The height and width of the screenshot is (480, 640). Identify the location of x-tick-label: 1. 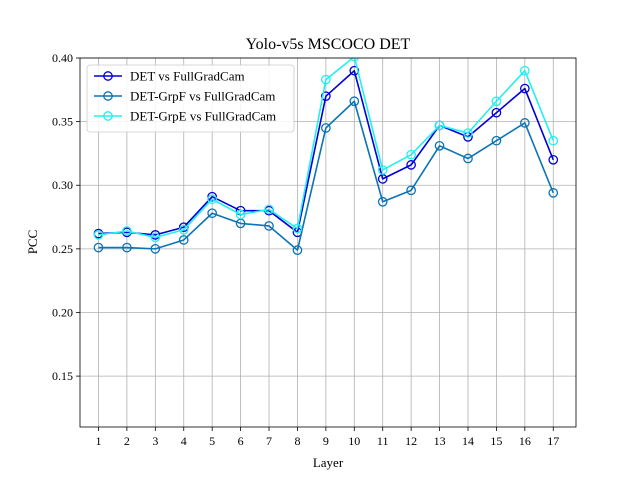
(98, 441).